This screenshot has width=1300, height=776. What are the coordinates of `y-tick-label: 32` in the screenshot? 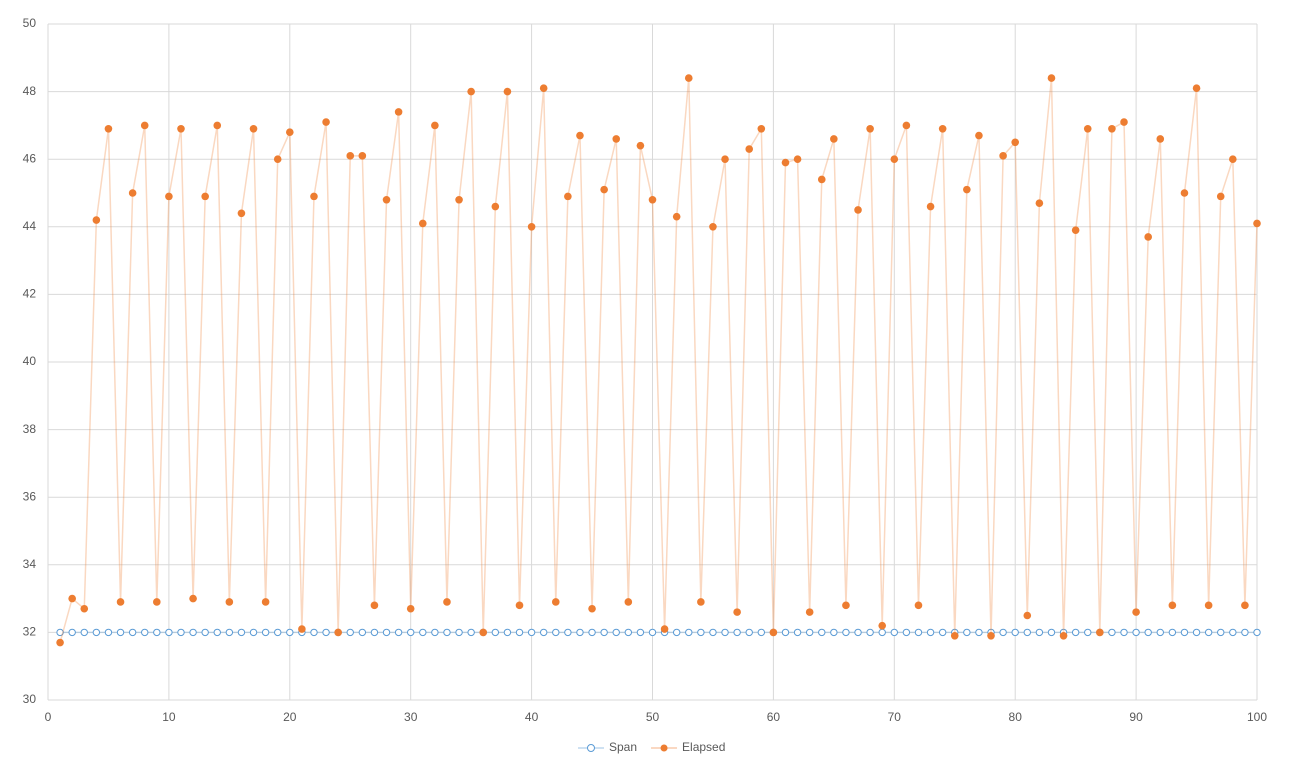 It's located at (30, 632).